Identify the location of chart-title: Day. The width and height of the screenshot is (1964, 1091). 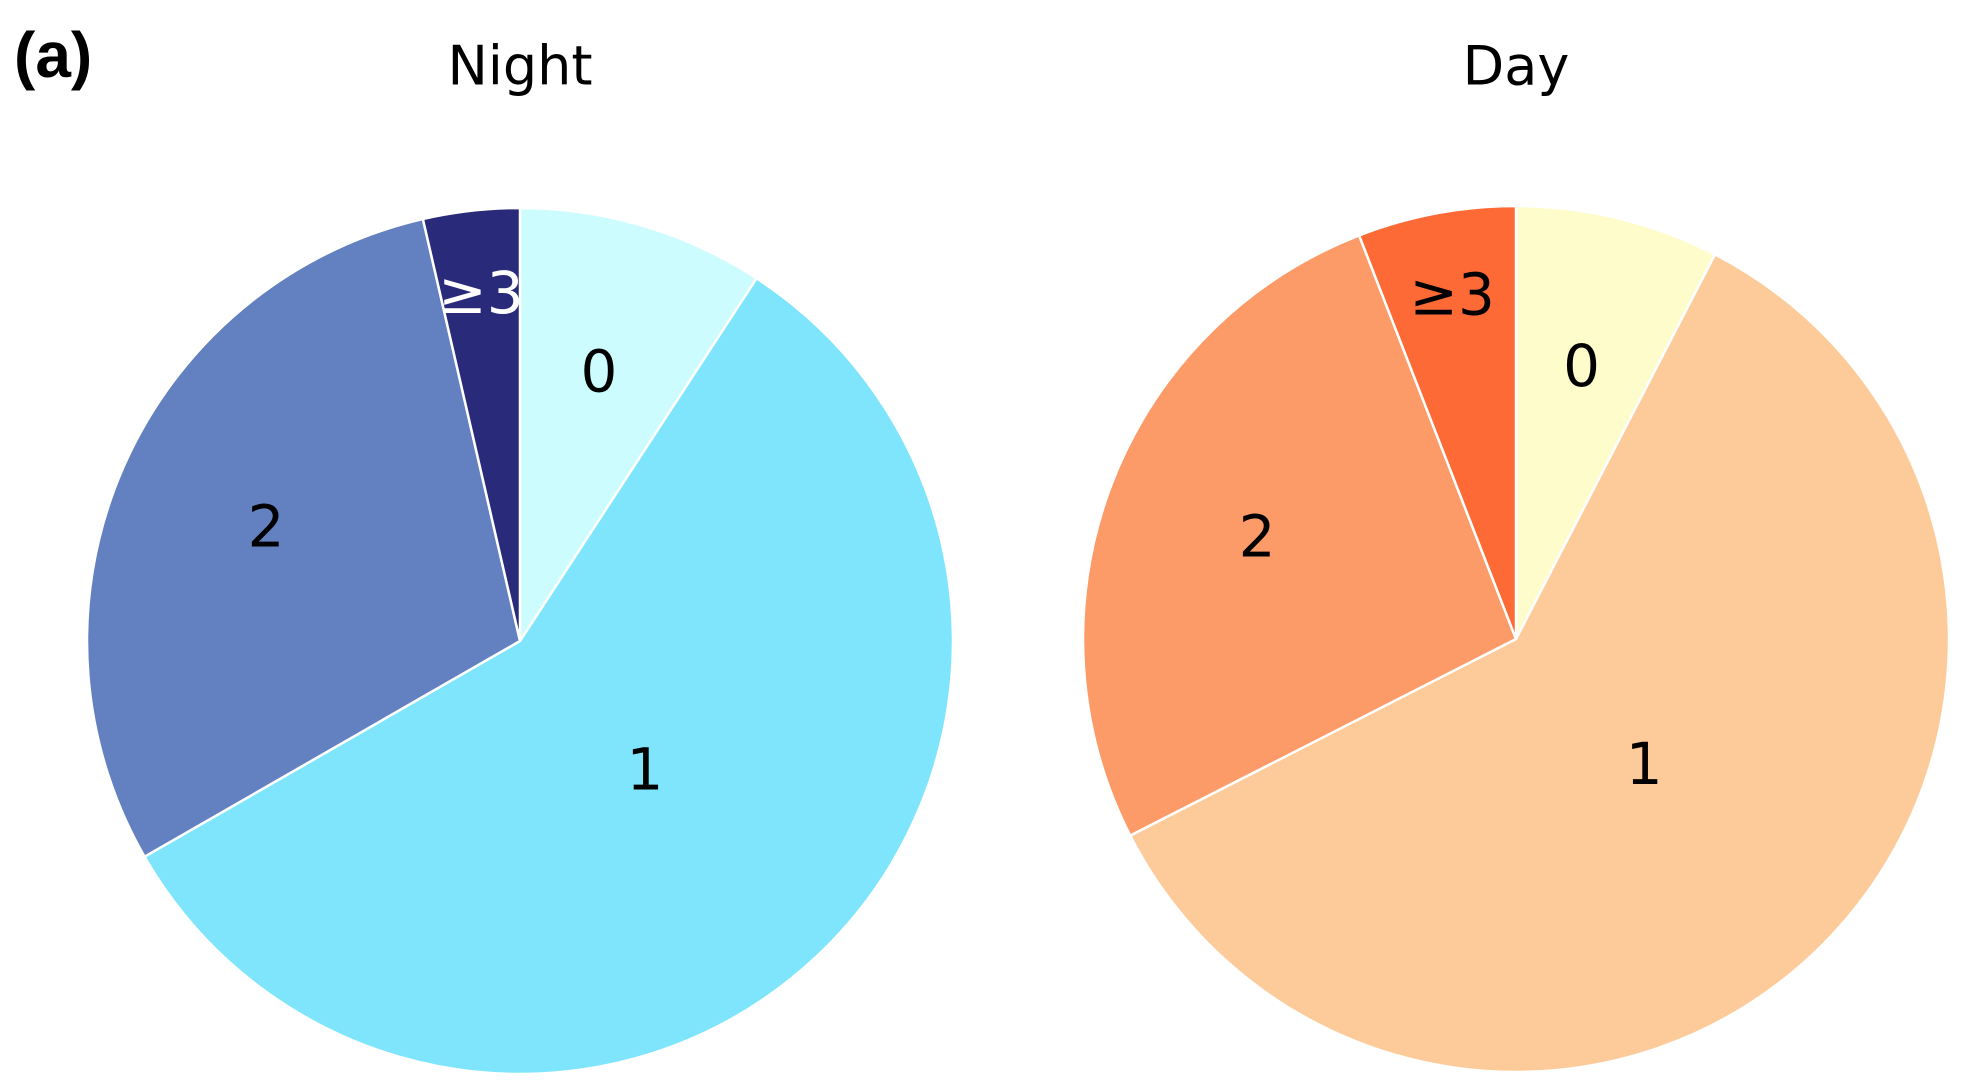
(1516, 66).